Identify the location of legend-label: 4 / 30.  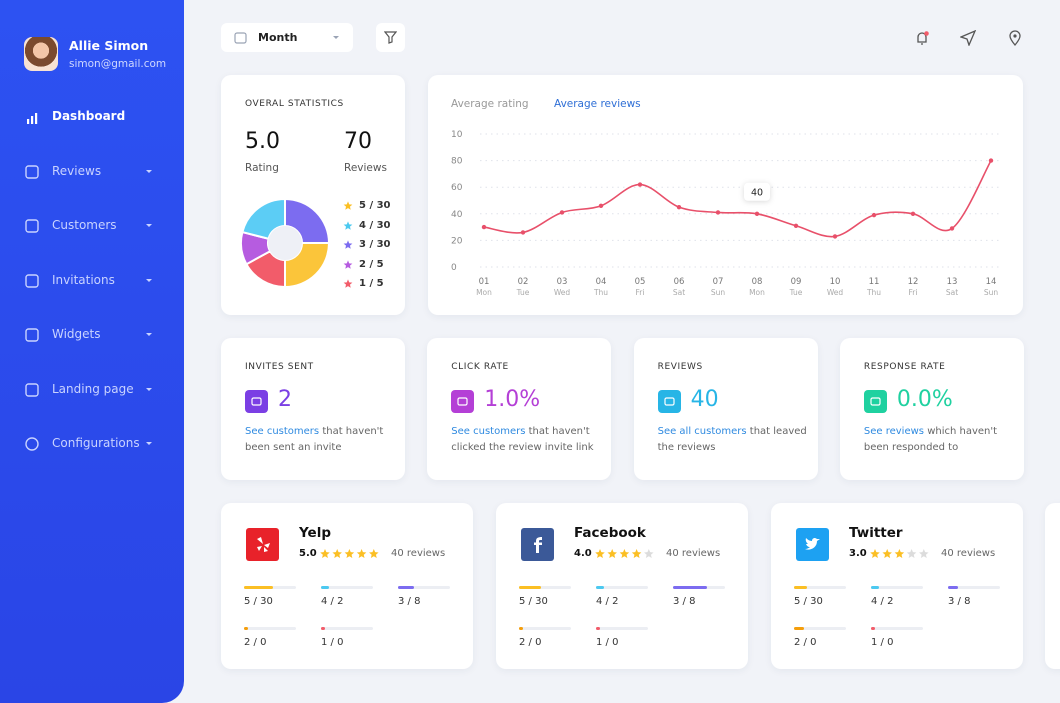
(375, 225).